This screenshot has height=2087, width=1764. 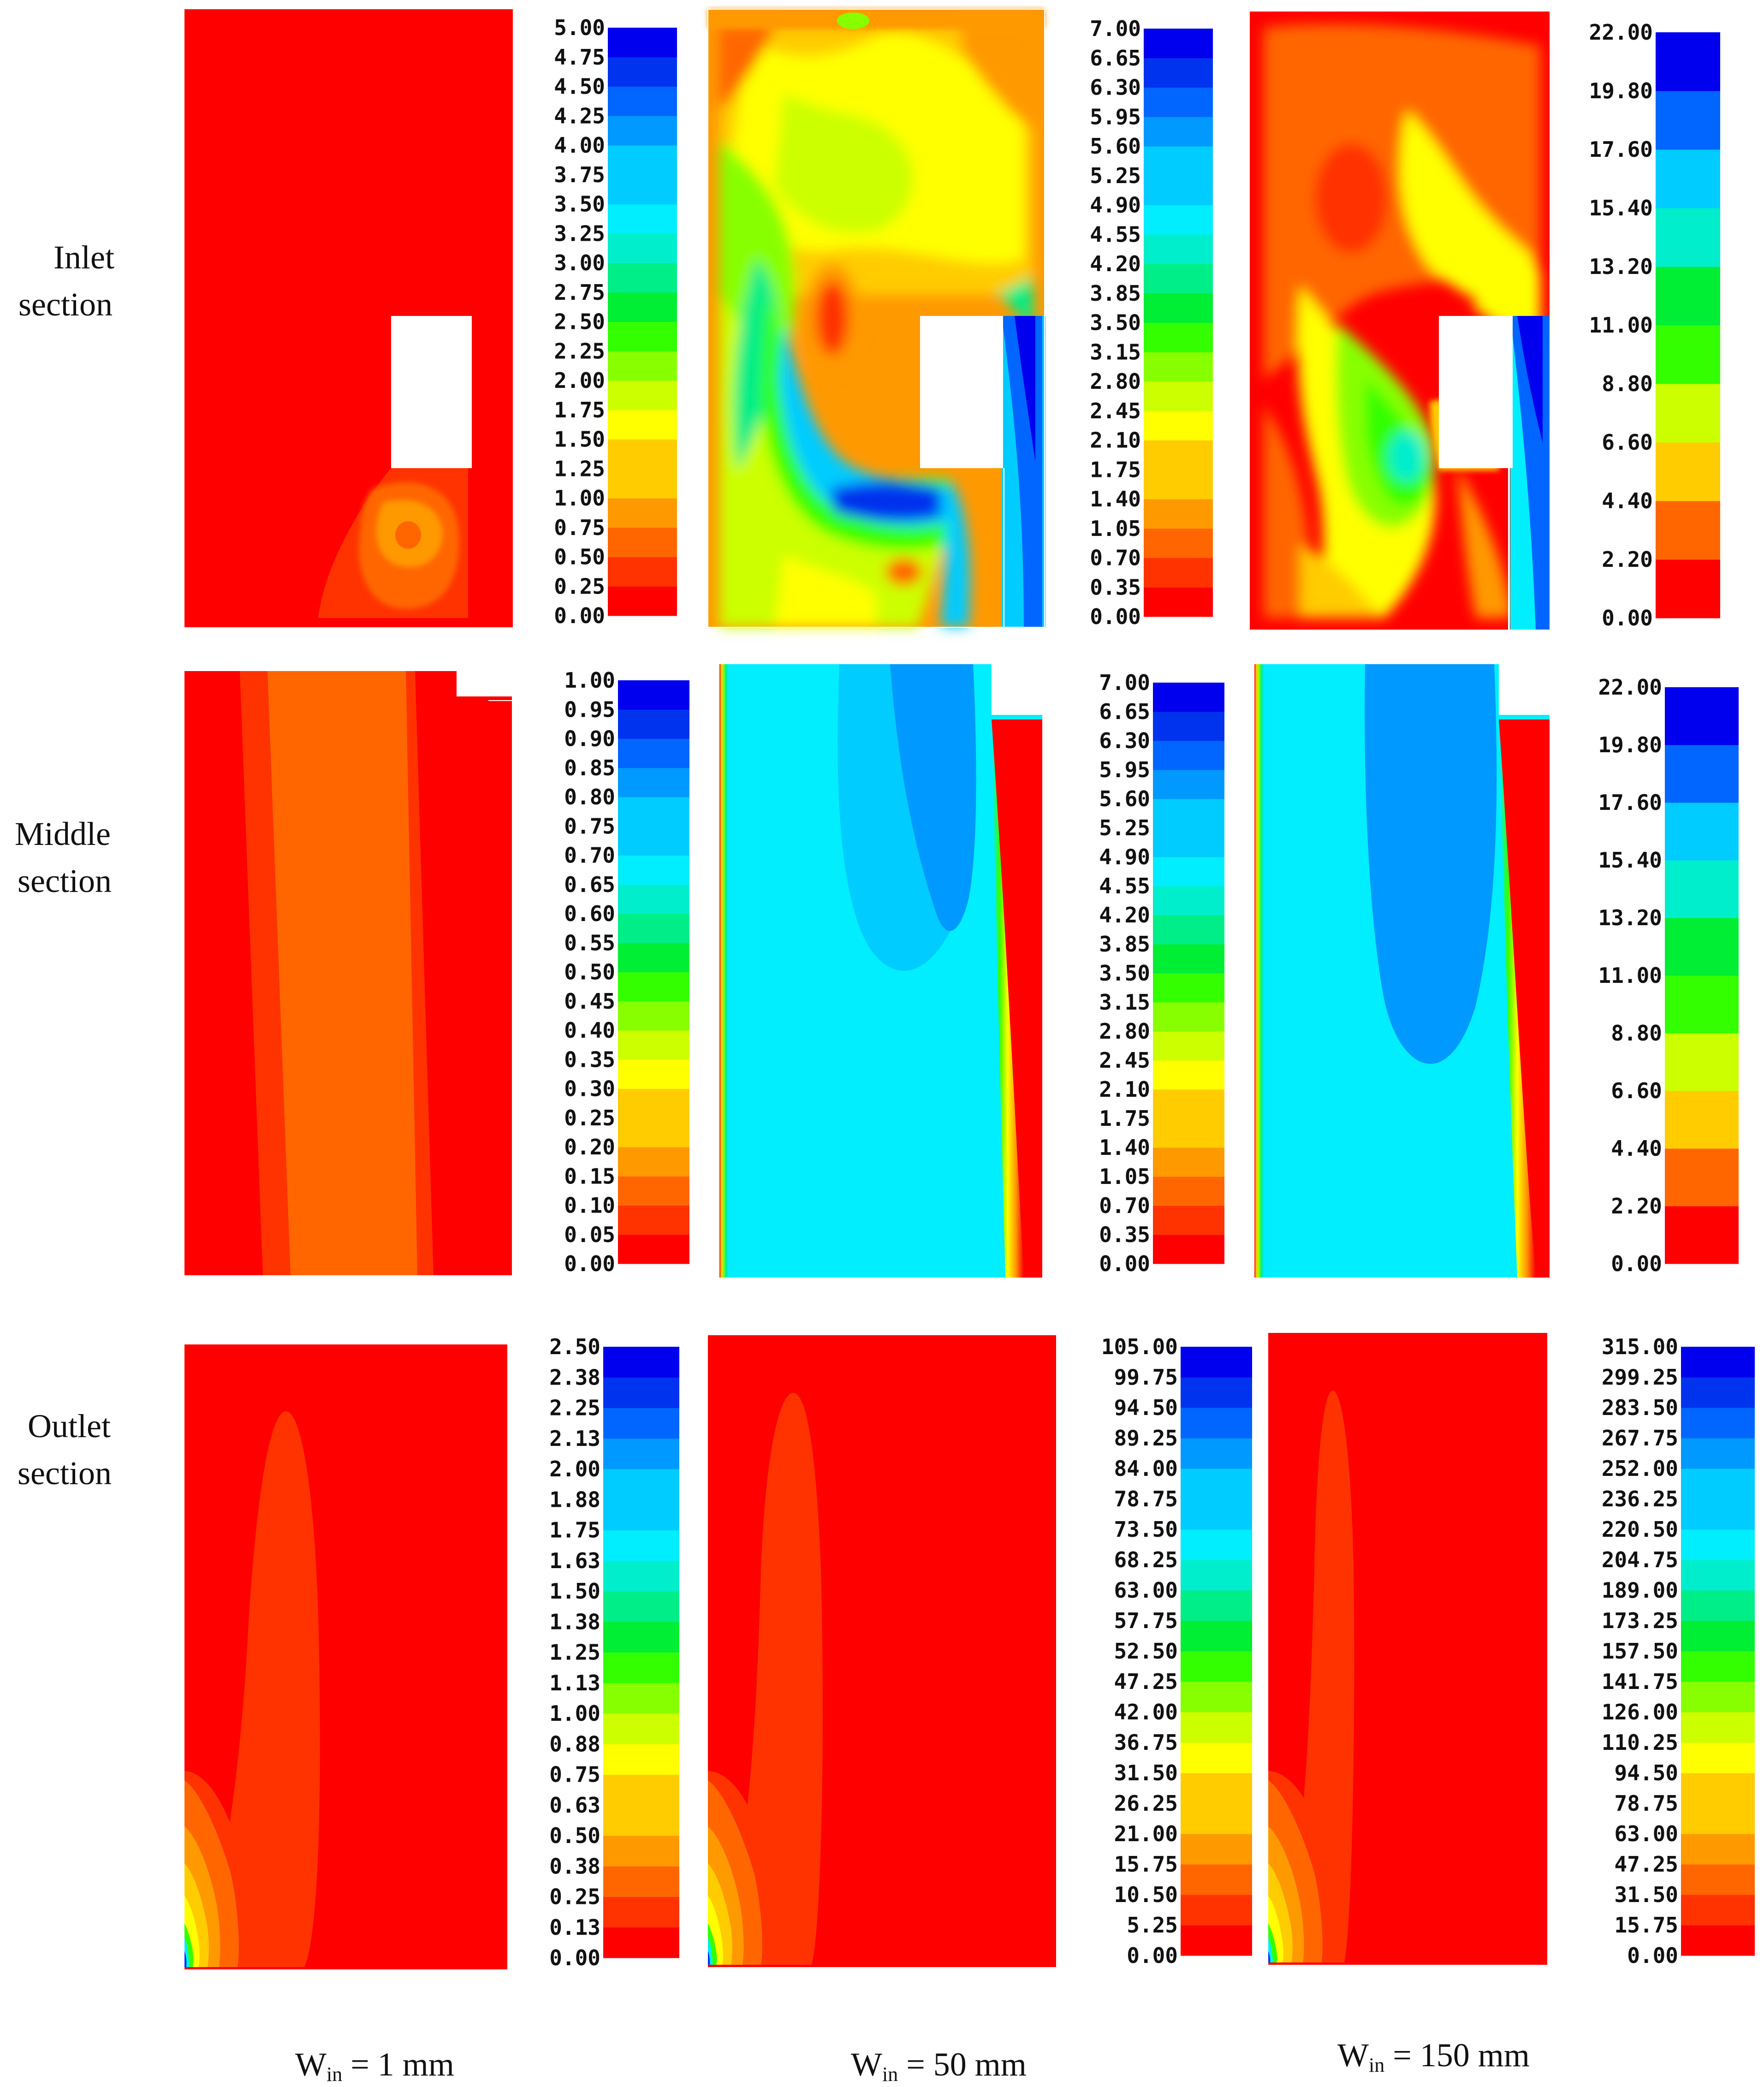 I want to click on colorbar-tick-label: 2.20, so click(x=1627, y=559).